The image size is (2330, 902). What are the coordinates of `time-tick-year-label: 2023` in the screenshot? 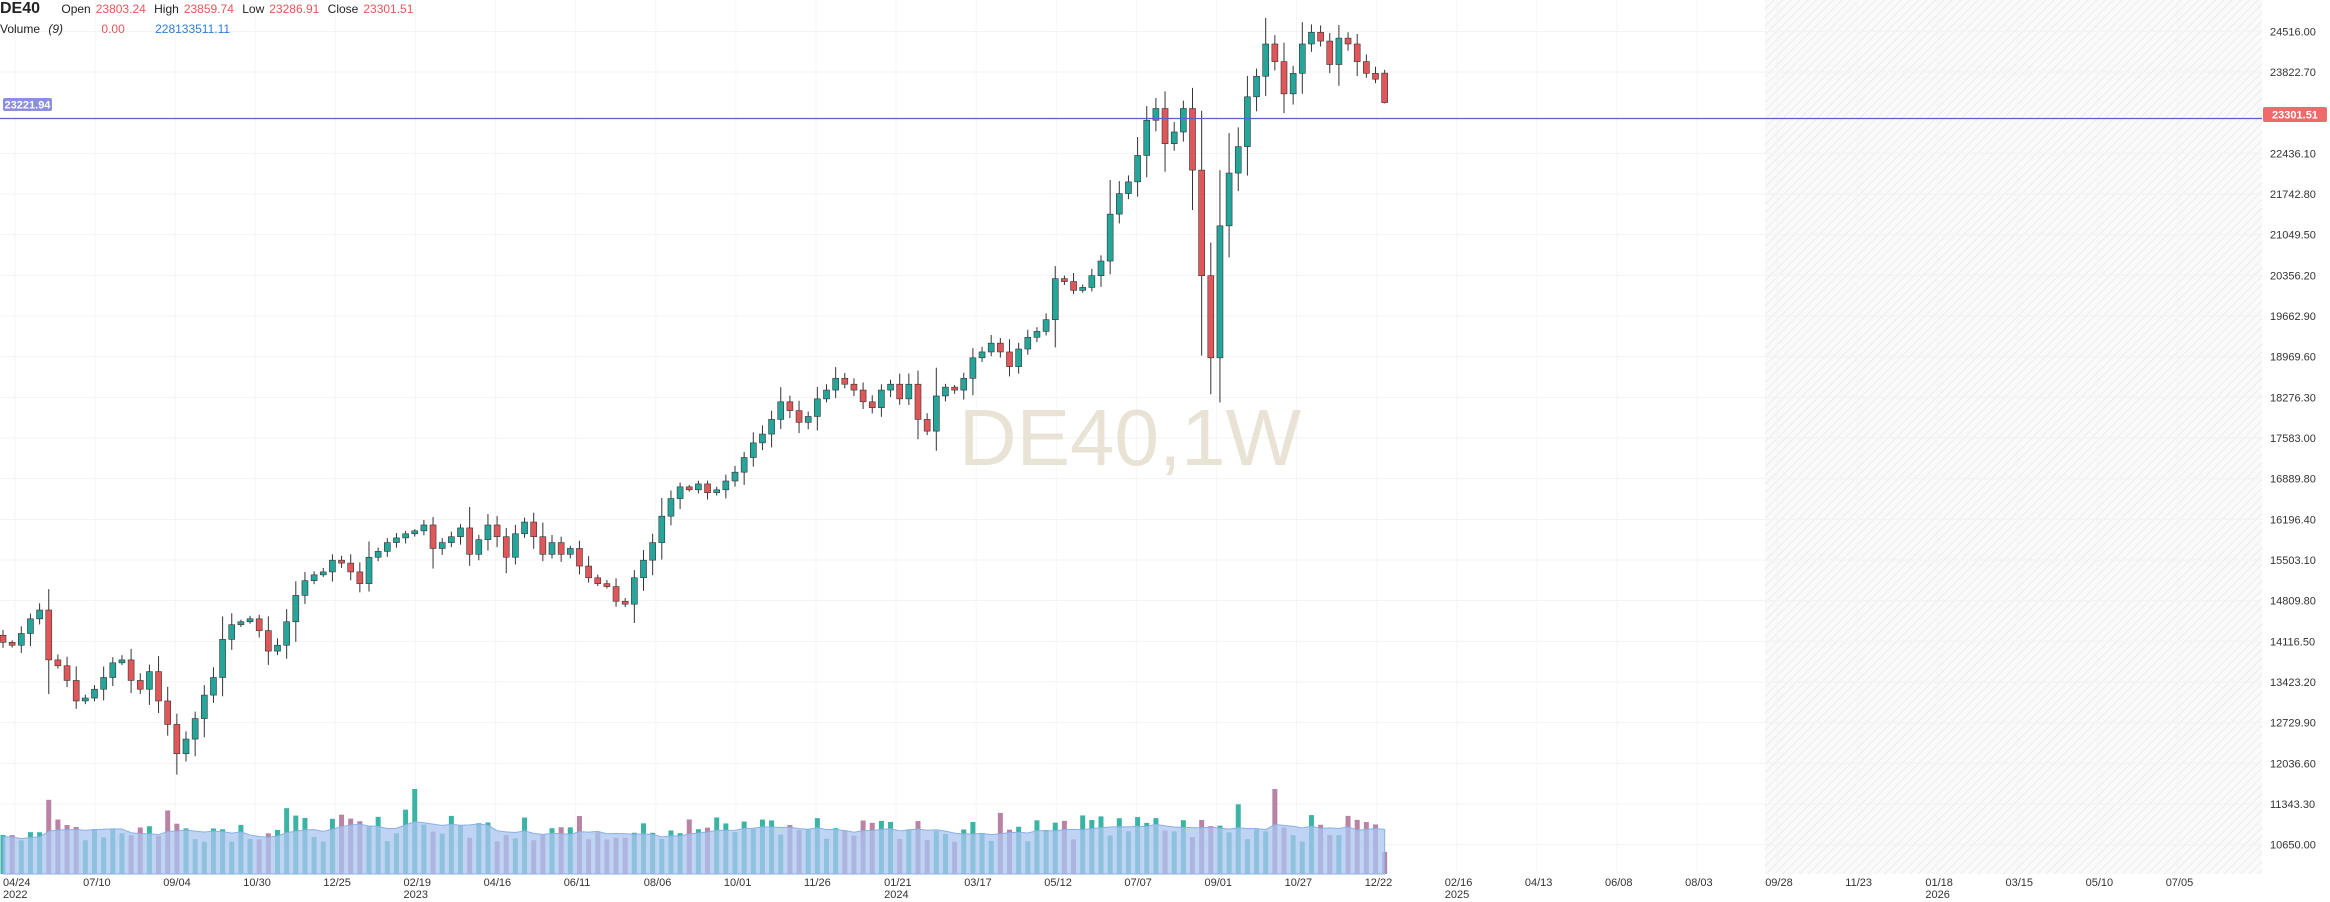 It's located at (416, 895).